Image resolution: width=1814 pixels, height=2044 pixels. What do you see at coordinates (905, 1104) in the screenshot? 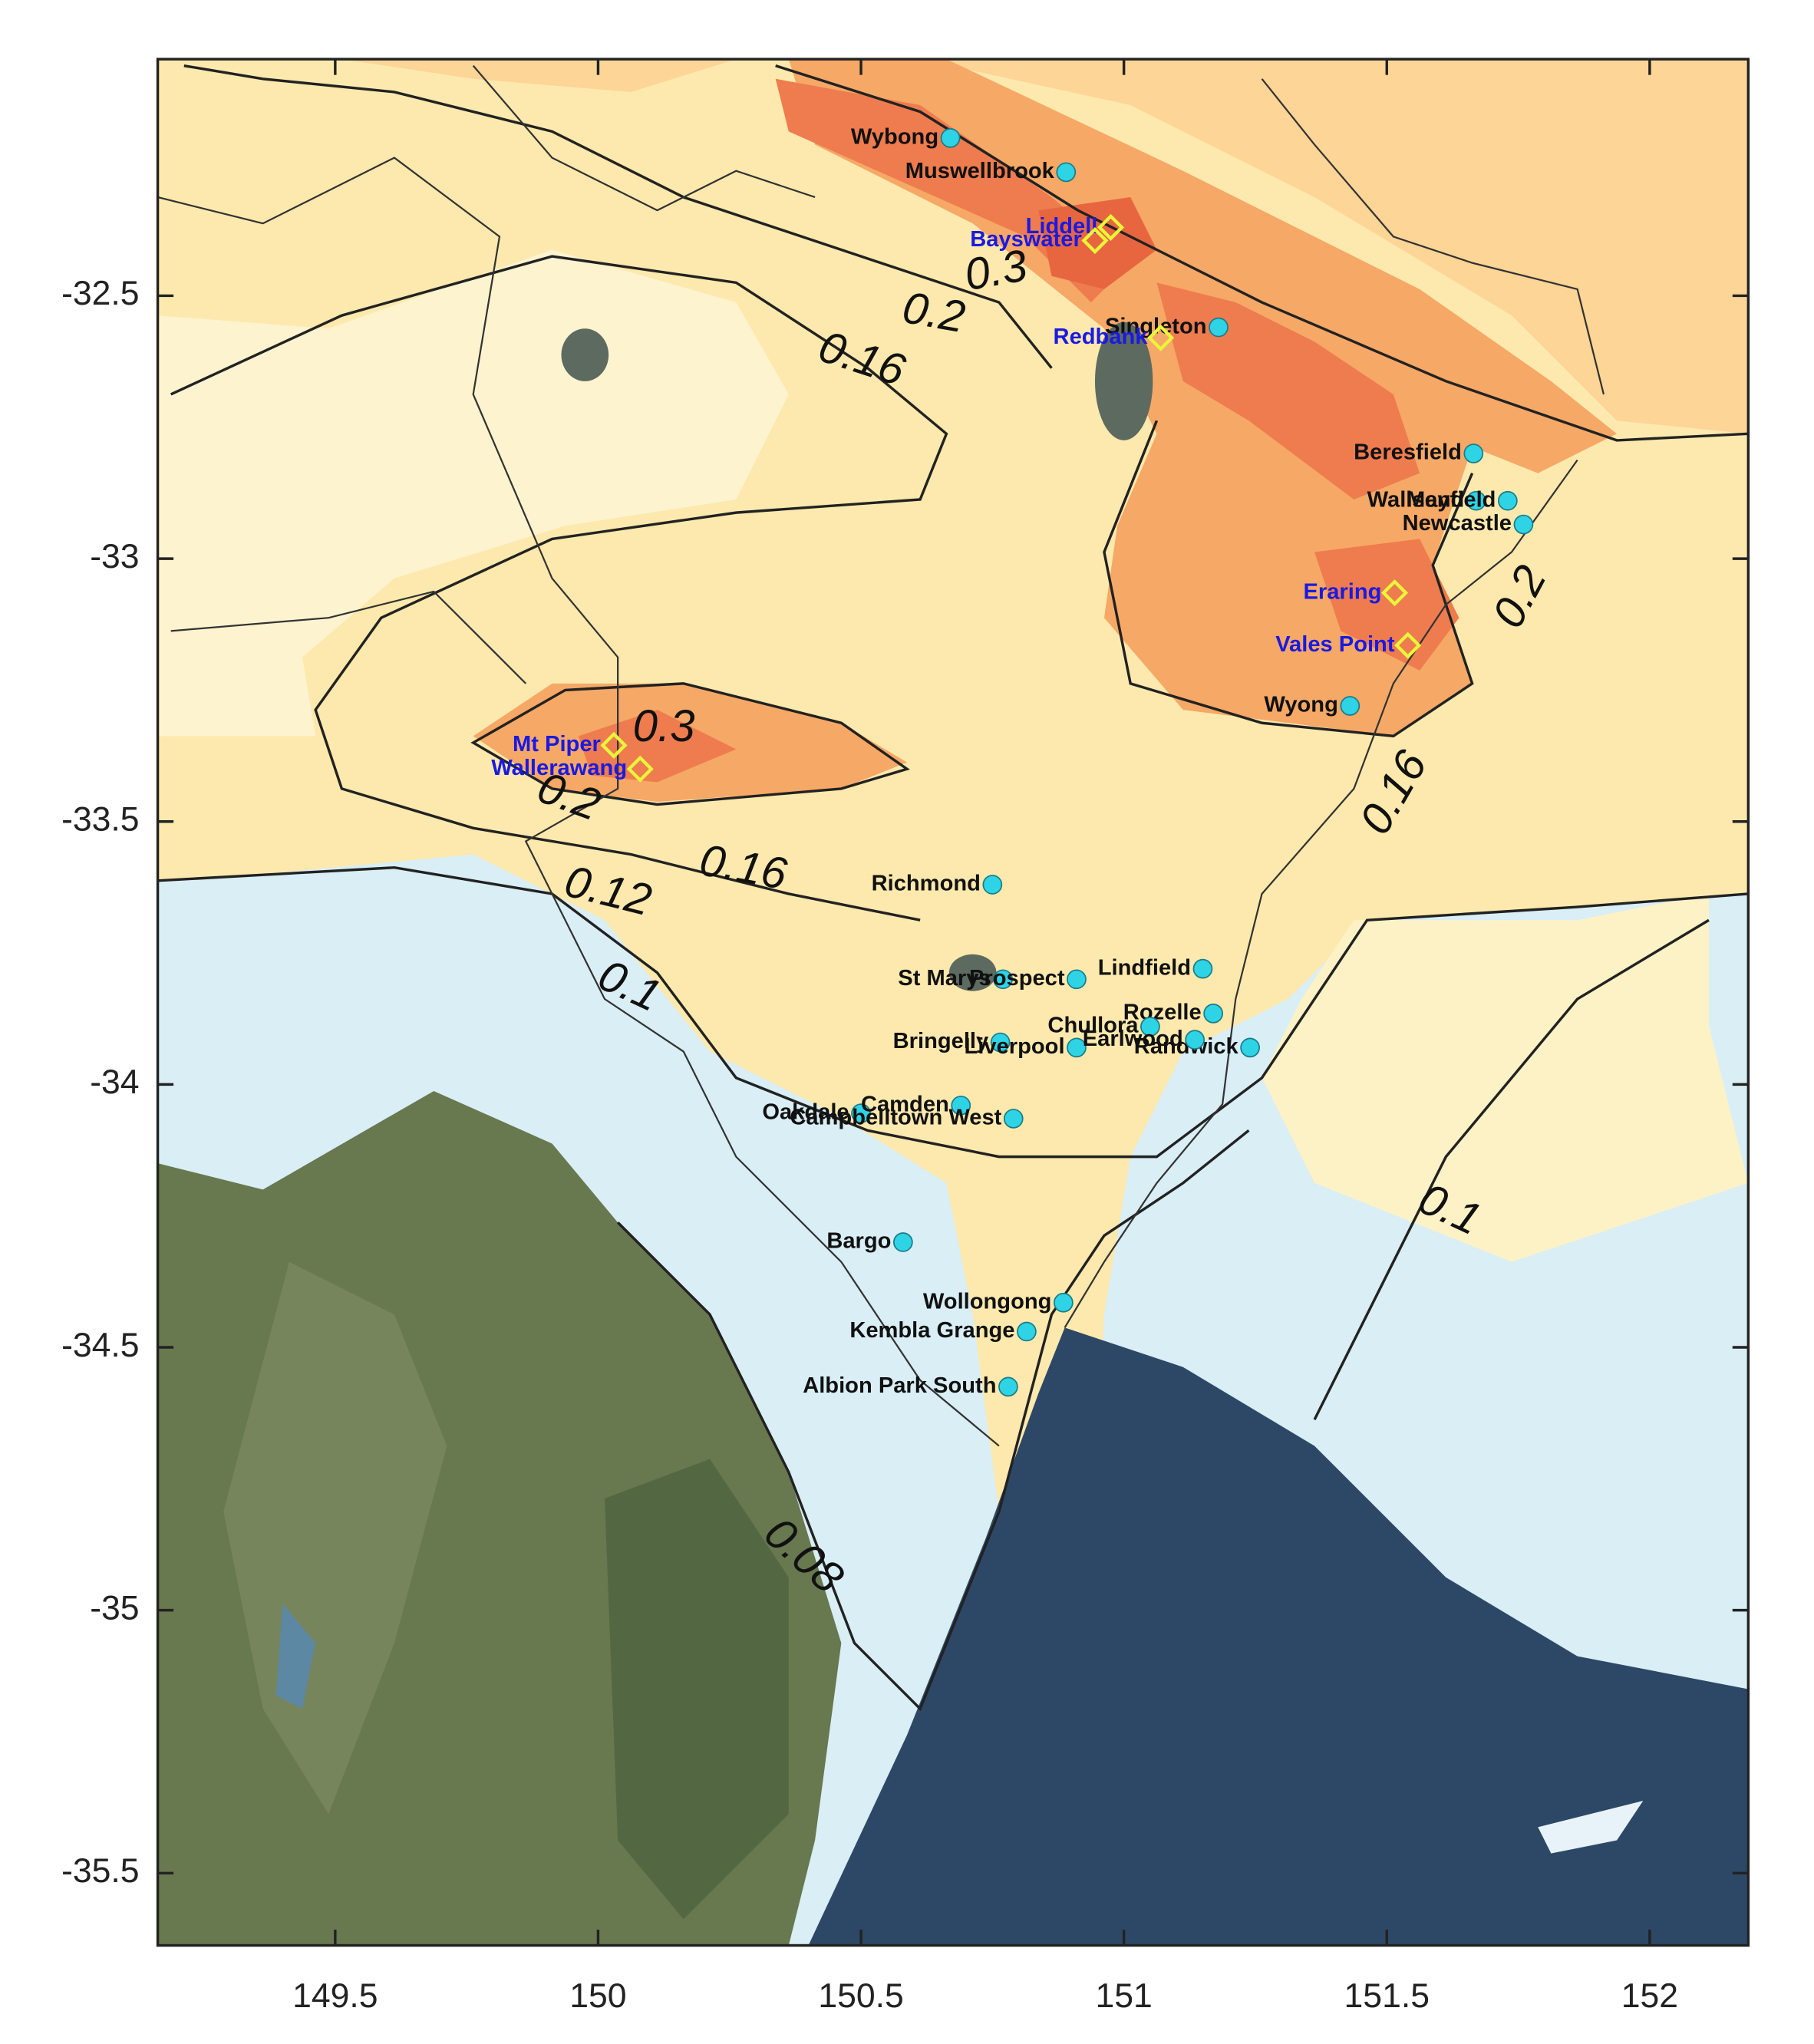
I see `station-label: Camden` at bounding box center [905, 1104].